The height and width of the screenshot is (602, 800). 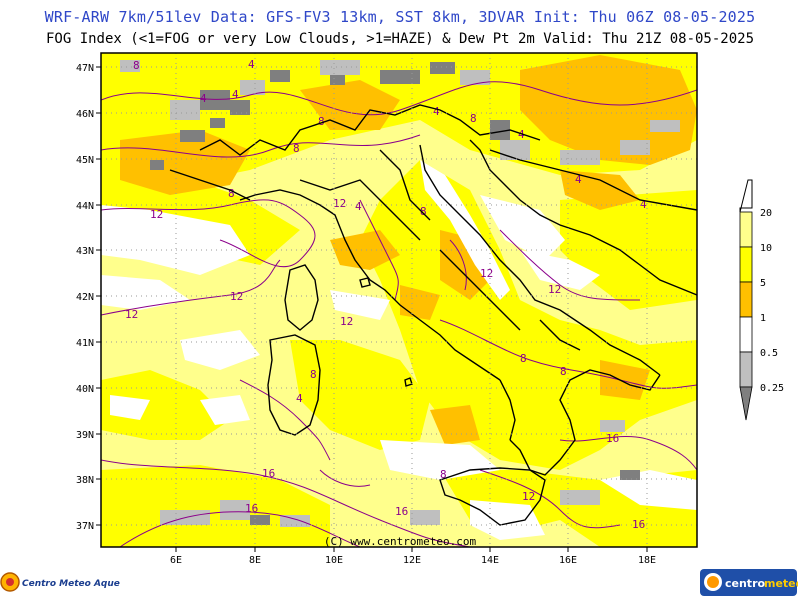 I want to click on lat-label: 40N, so click(x=85, y=389).